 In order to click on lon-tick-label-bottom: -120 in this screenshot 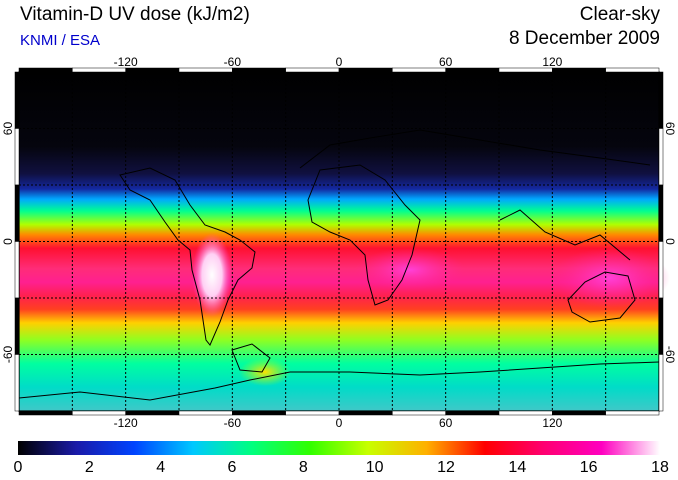, I will do `click(126, 423)`.